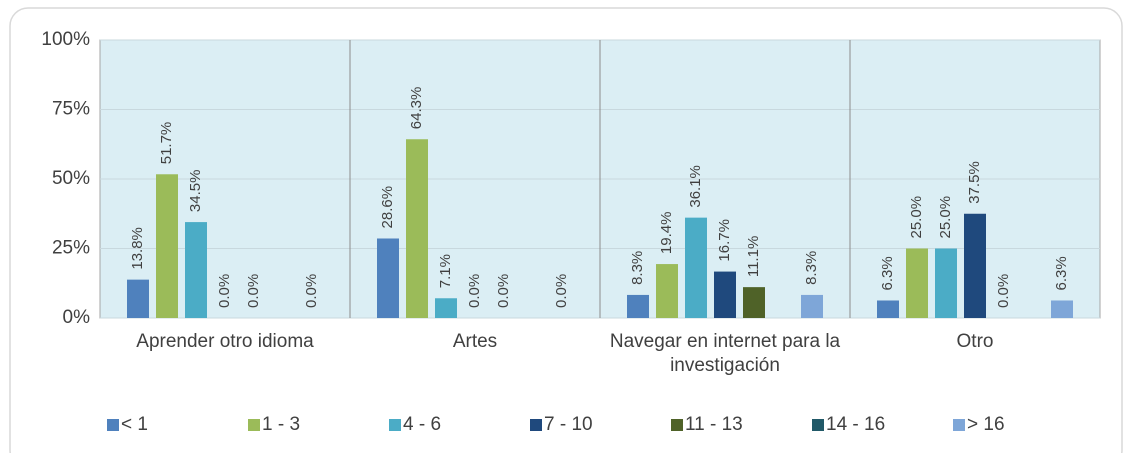 This screenshot has height=453, width=1131. Describe the element at coordinates (445, 271) in the screenshot. I see `value-label: 7.1%` at that location.